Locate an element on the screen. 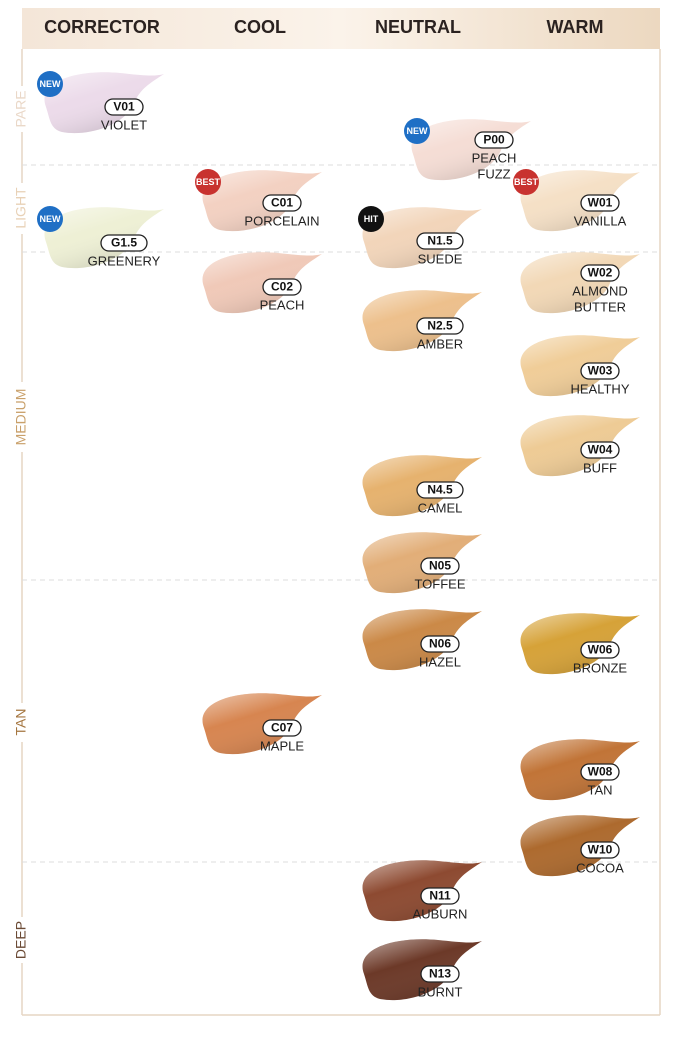  depth-label: DEEP is located at coordinates (21, 940).